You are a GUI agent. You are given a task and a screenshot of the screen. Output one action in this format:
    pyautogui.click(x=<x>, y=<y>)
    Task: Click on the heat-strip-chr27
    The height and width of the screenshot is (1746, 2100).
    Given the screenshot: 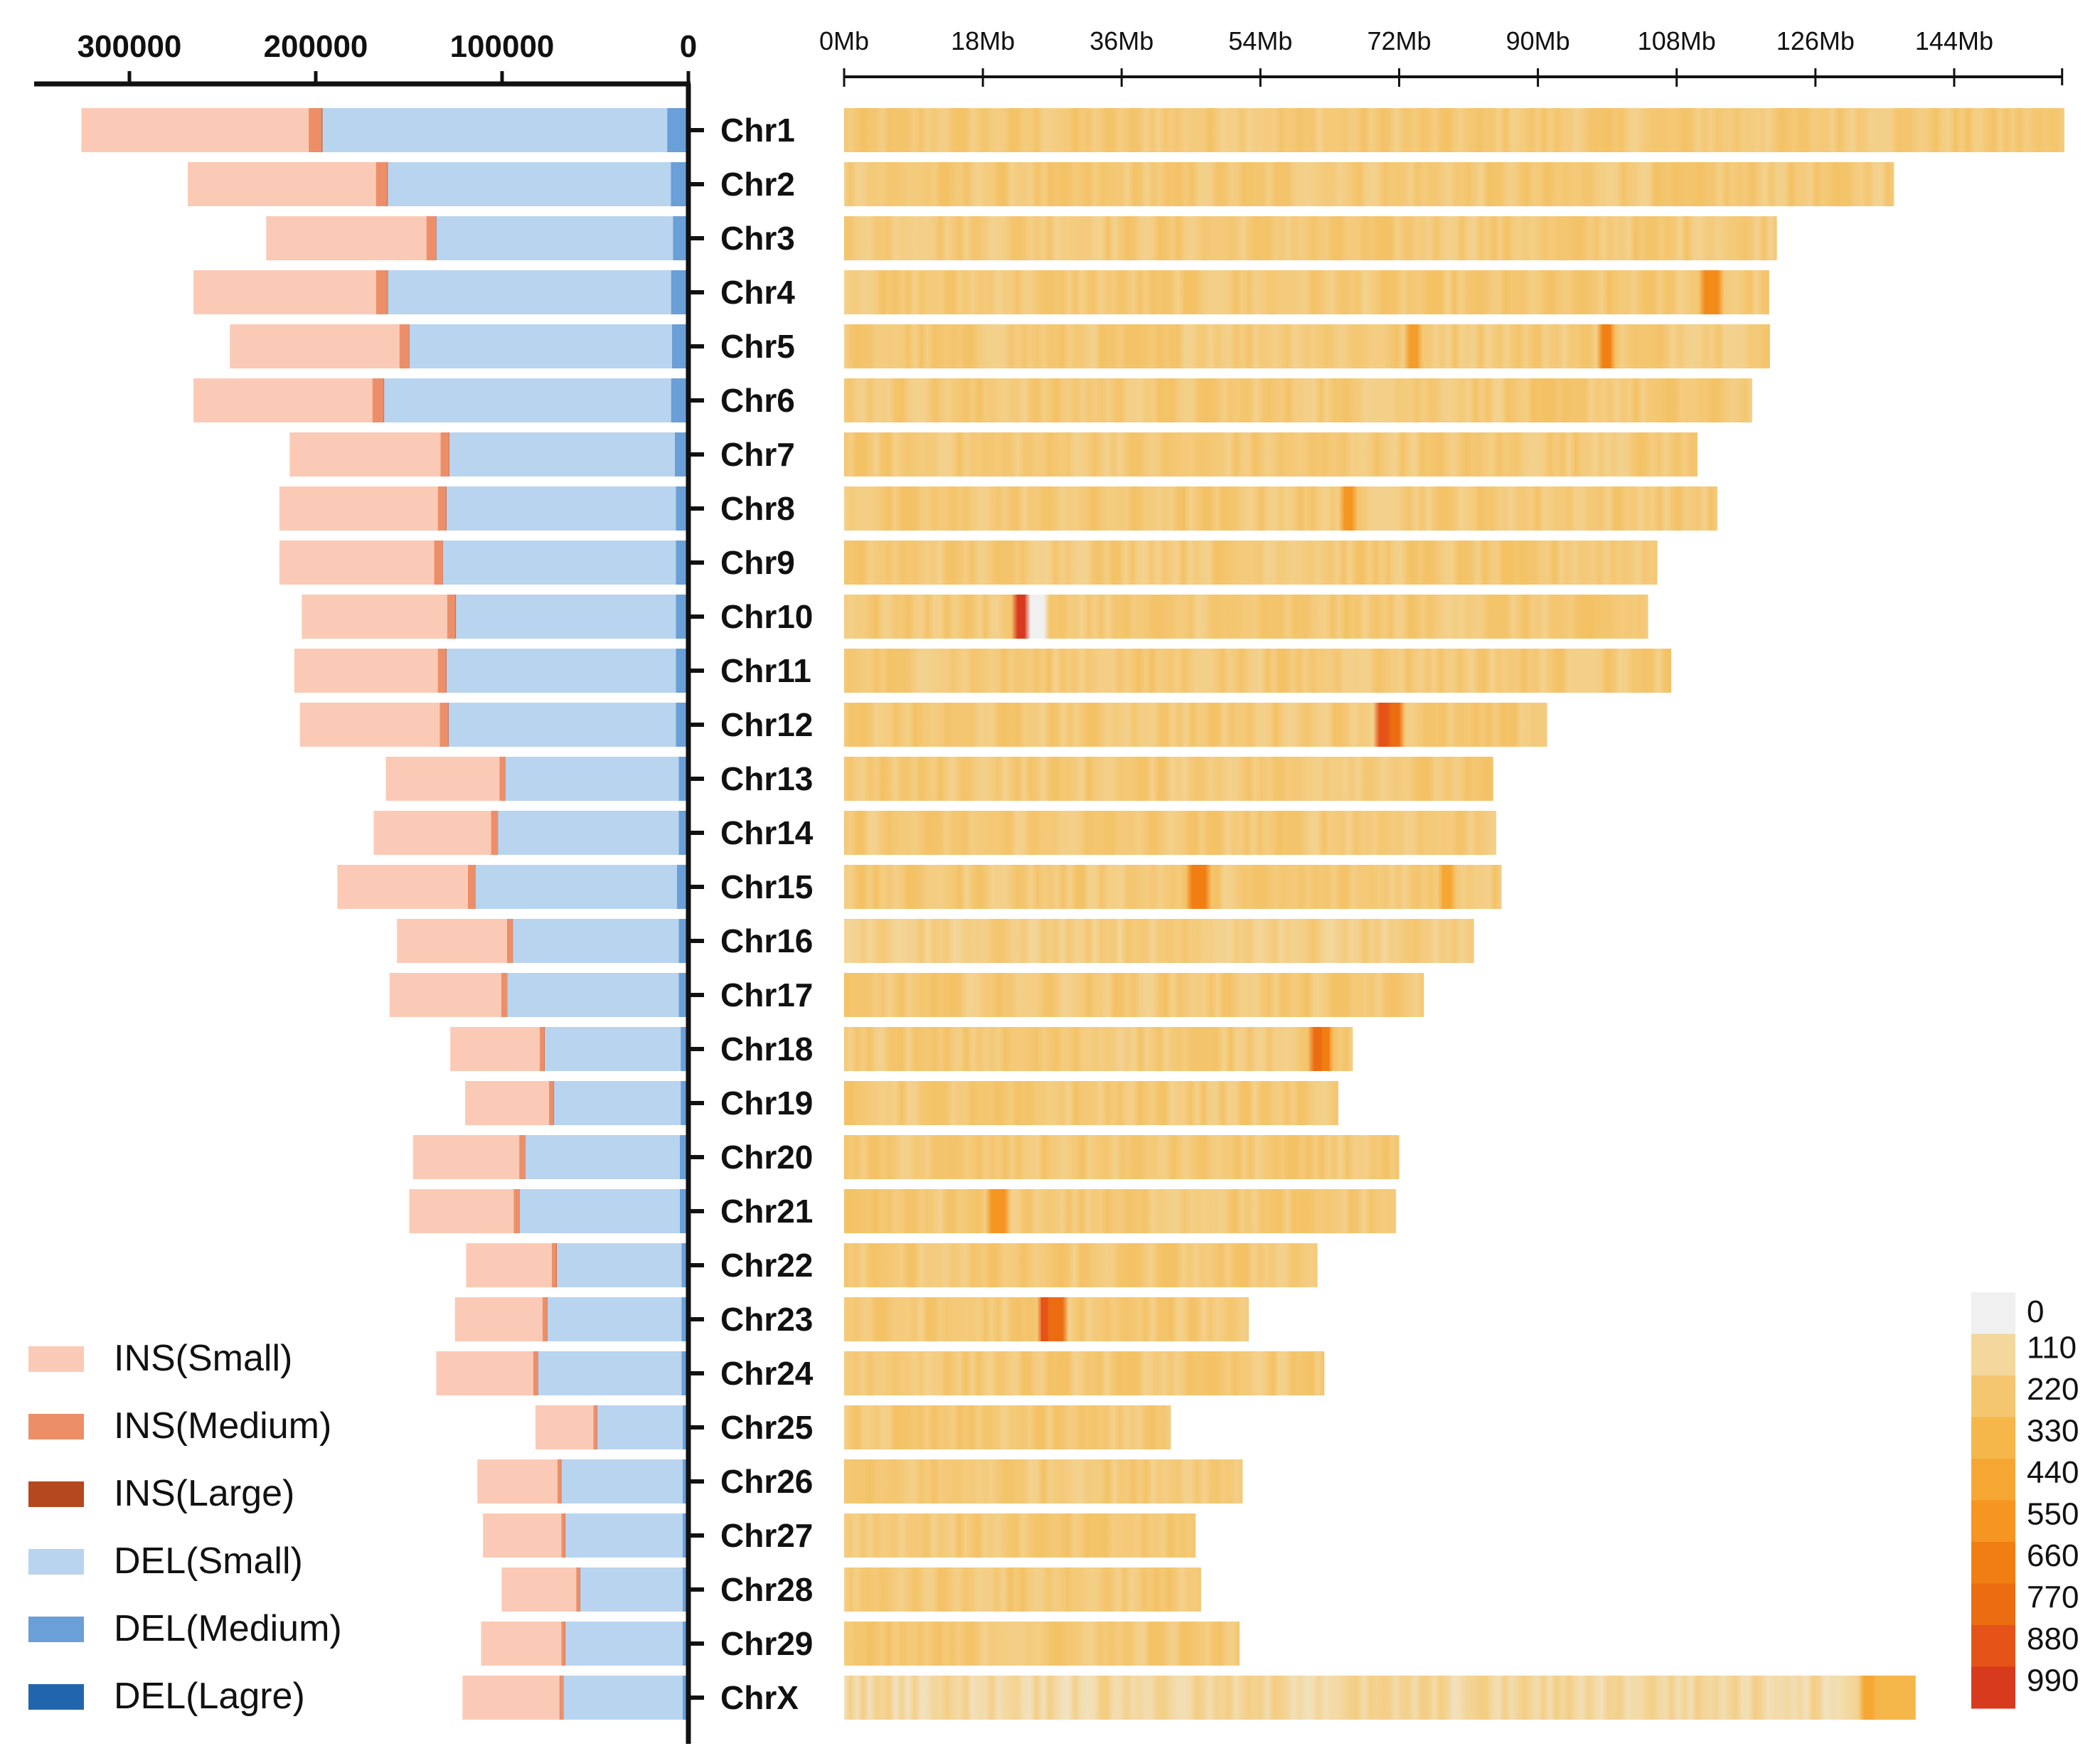 What is the action you would take?
    pyautogui.click(x=1020, y=1535)
    